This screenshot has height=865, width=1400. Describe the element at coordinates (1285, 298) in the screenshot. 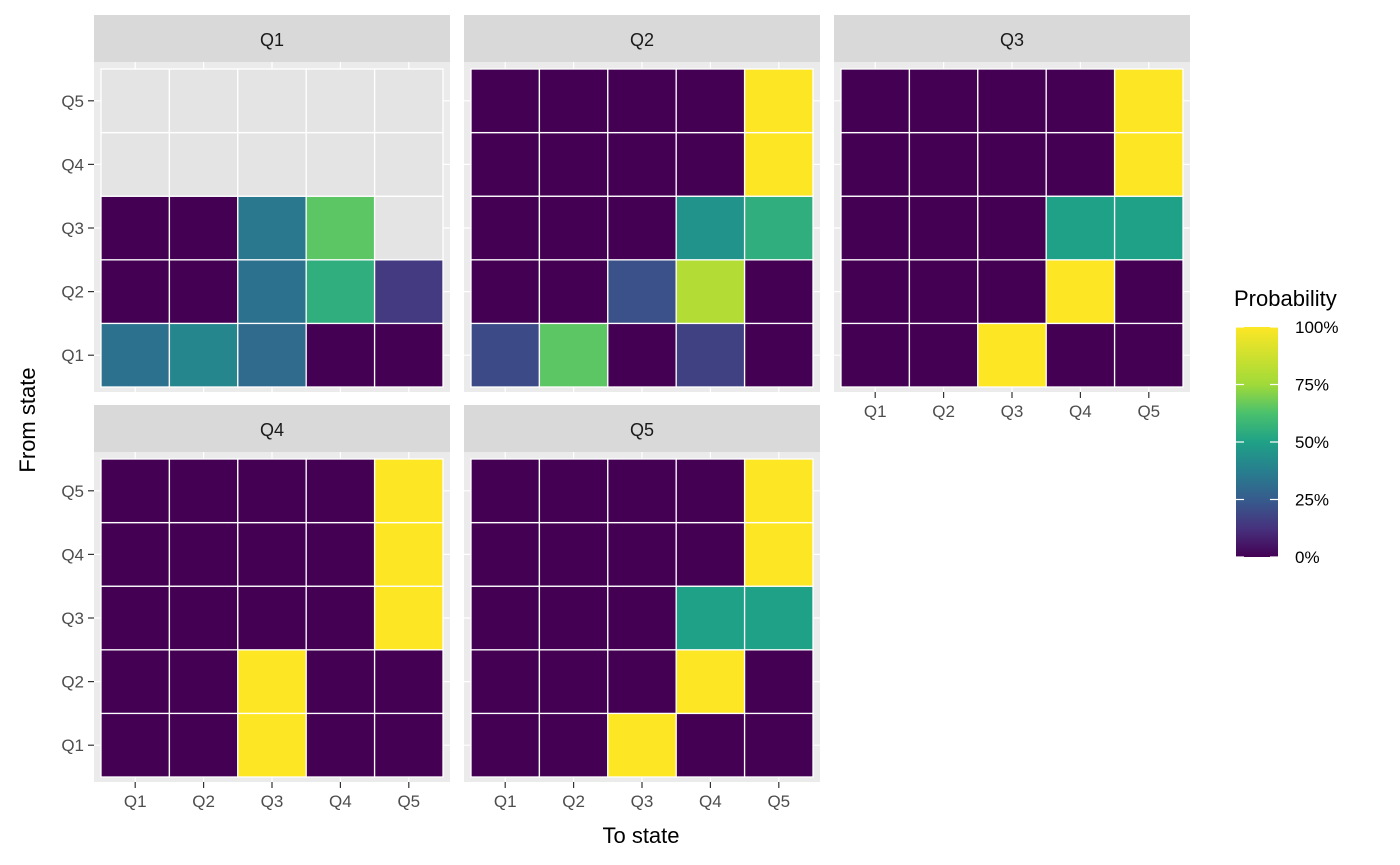

I see `legend-title: Probability` at that location.